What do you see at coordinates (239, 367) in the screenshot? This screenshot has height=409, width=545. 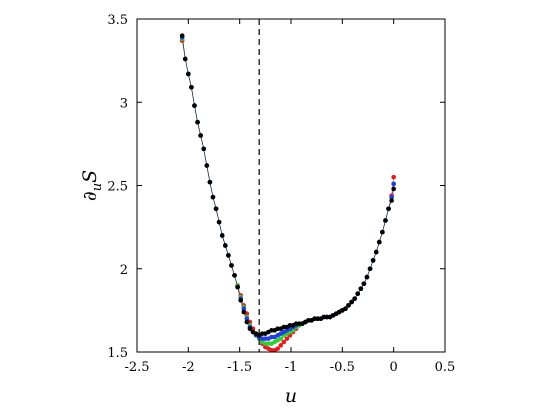 I see `x-tick-label: -1.5` at bounding box center [239, 367].